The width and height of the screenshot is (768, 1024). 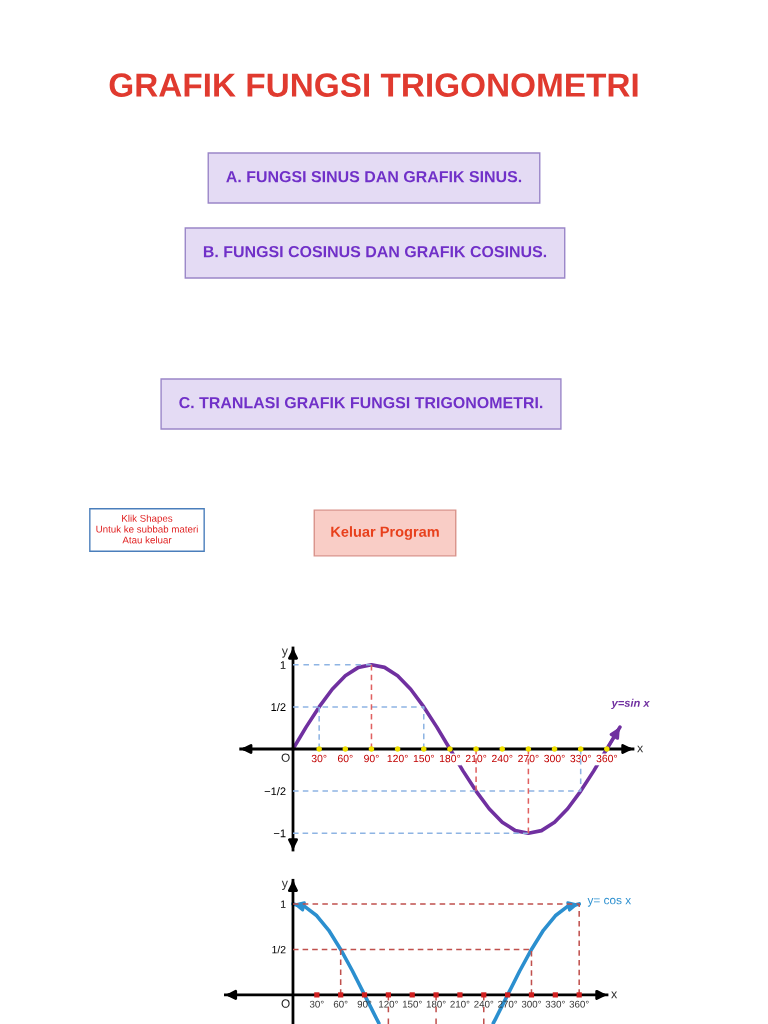 I want to click on legend-label: y= cos x, so click(x=609, y=902).